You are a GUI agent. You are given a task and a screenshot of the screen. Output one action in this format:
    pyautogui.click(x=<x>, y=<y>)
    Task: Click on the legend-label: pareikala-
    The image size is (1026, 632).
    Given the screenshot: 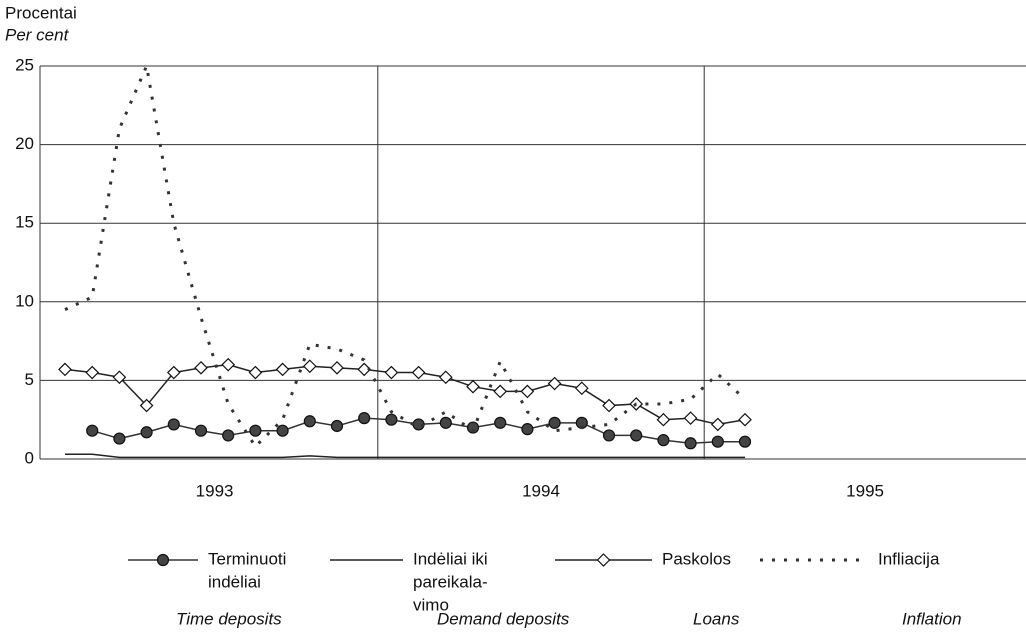 What is the action you would take?
    pyautogui.click(x=450, y=581)
    